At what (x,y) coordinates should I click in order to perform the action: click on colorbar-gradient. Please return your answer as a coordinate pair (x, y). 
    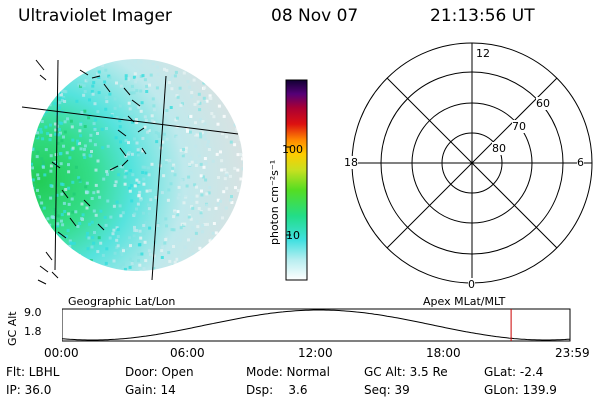
    Looking at the image, I should click on (296, 180).